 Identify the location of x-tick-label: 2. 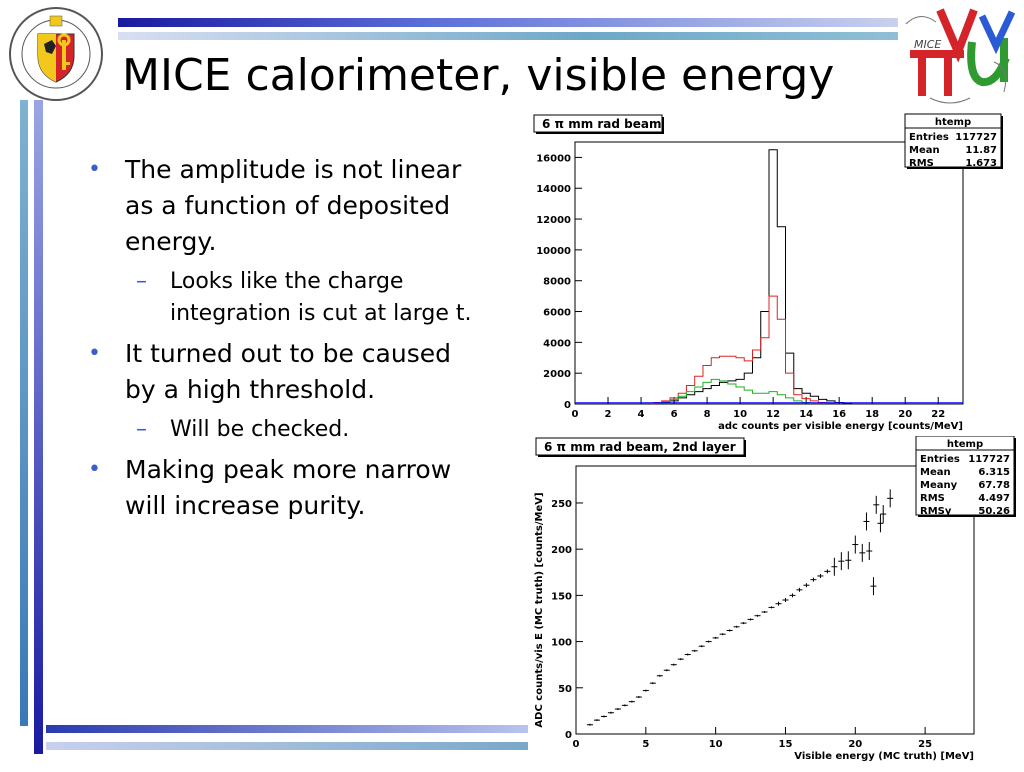
(608, 414).